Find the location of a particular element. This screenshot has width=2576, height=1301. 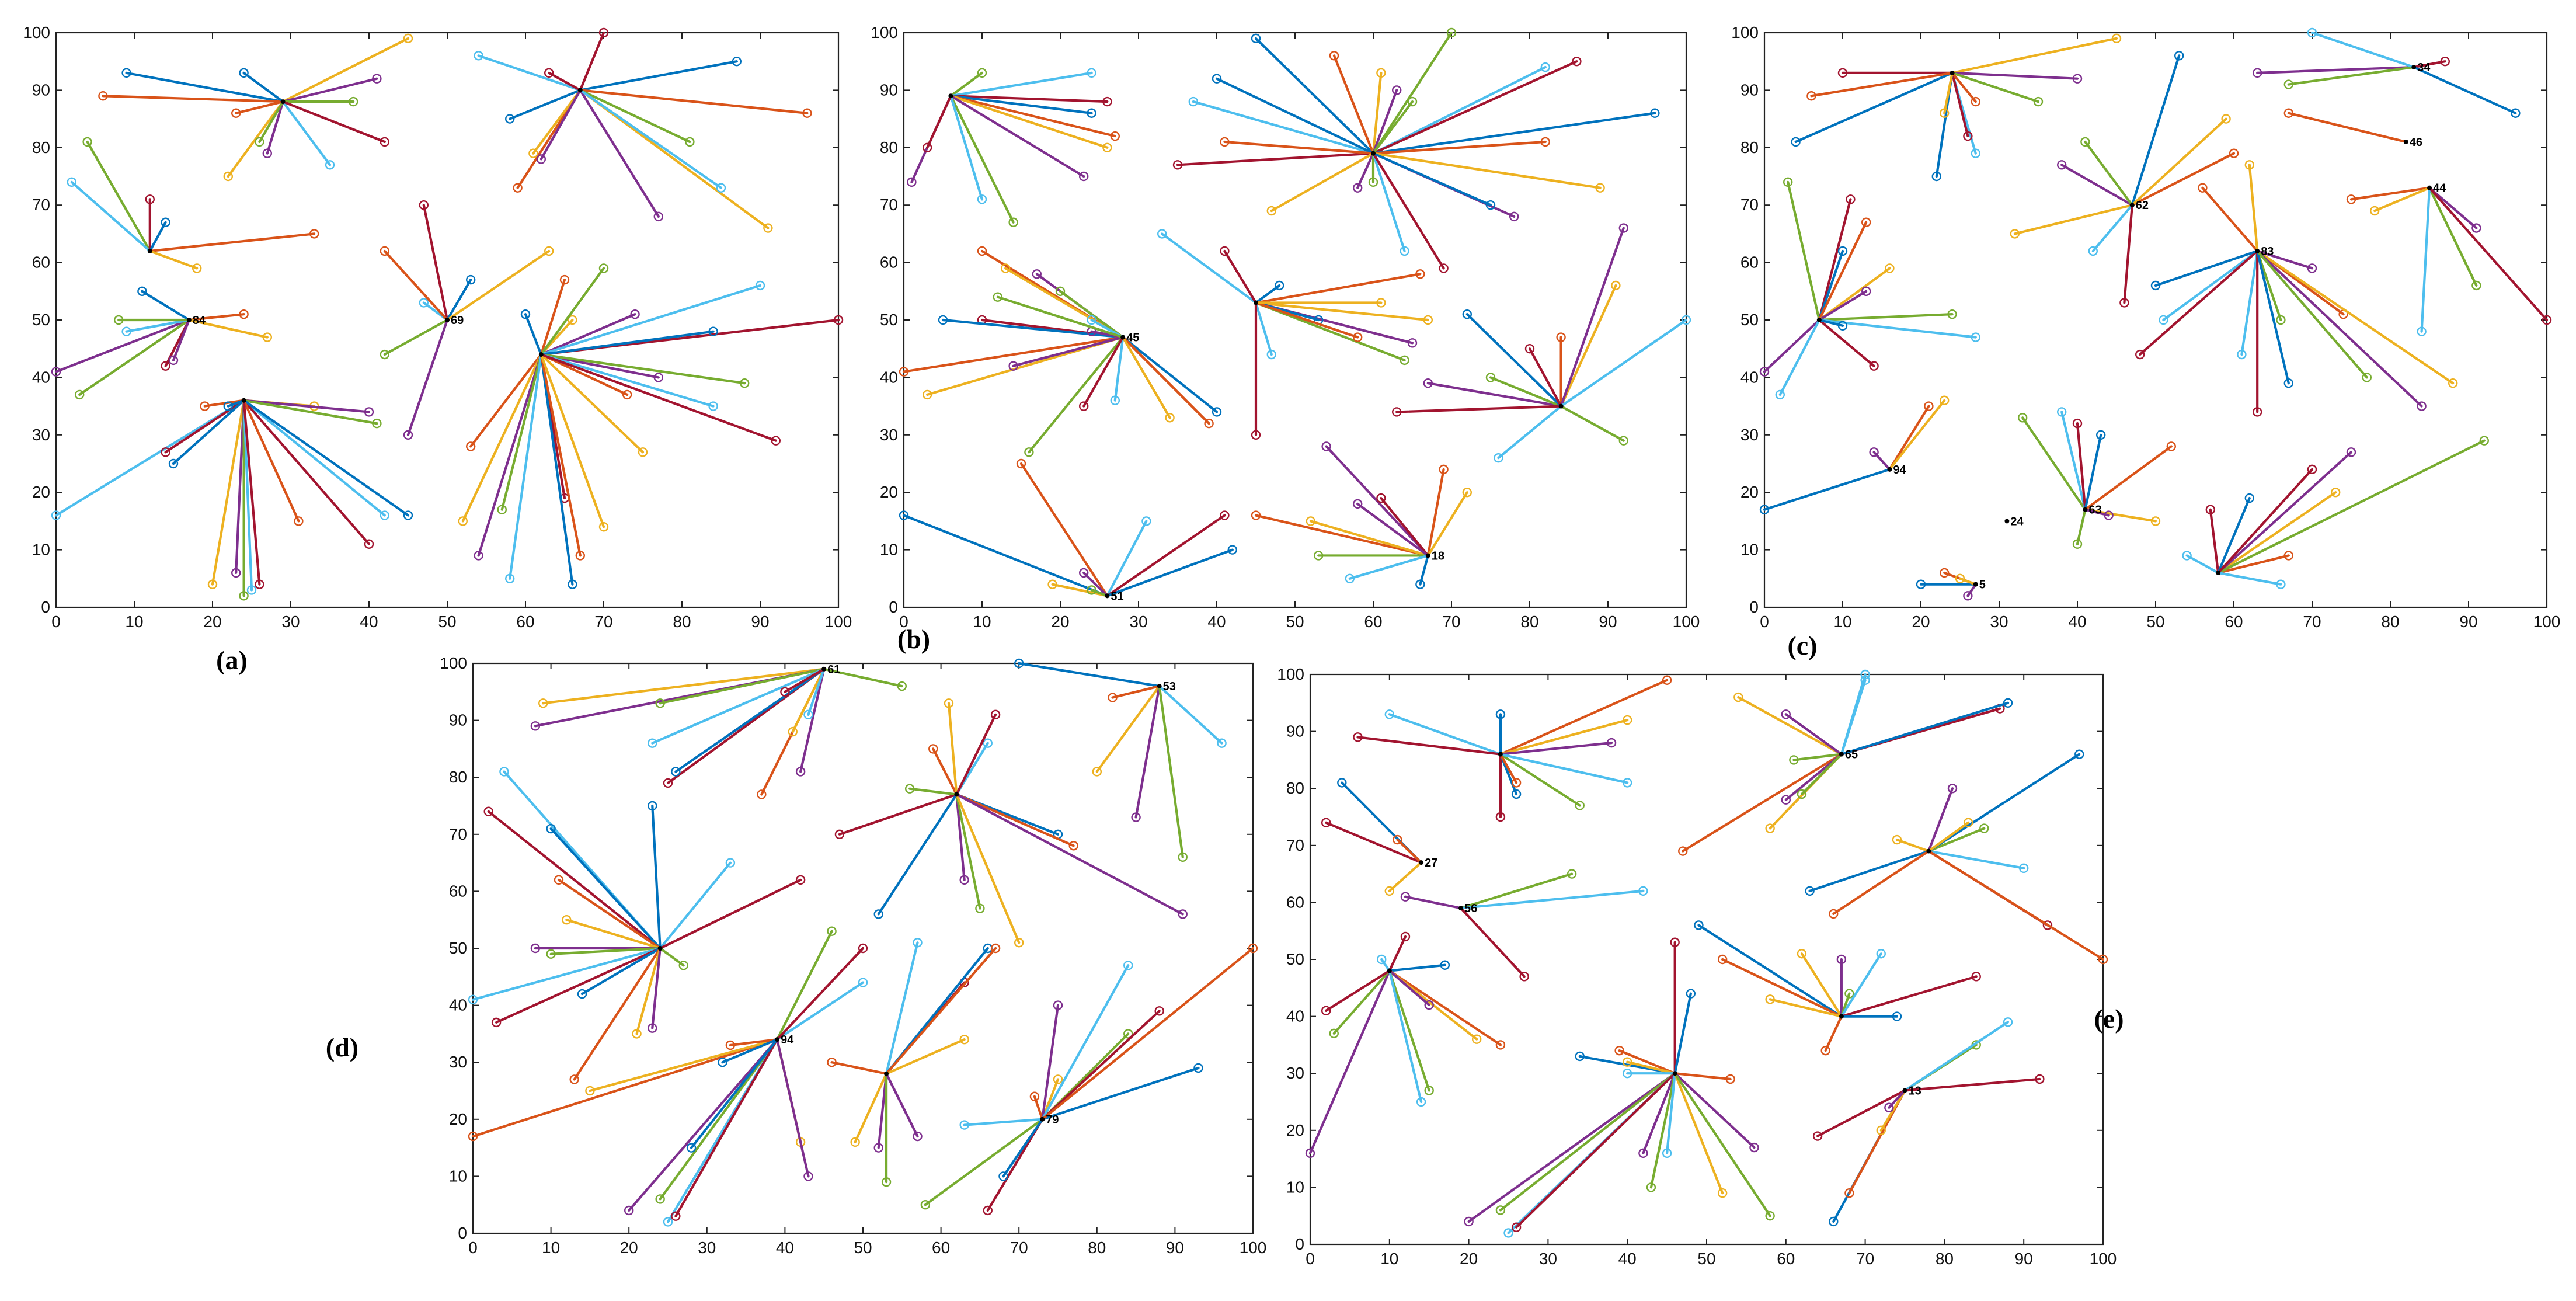

hub-cluster: 44 is located at coordinates (2449, 259).